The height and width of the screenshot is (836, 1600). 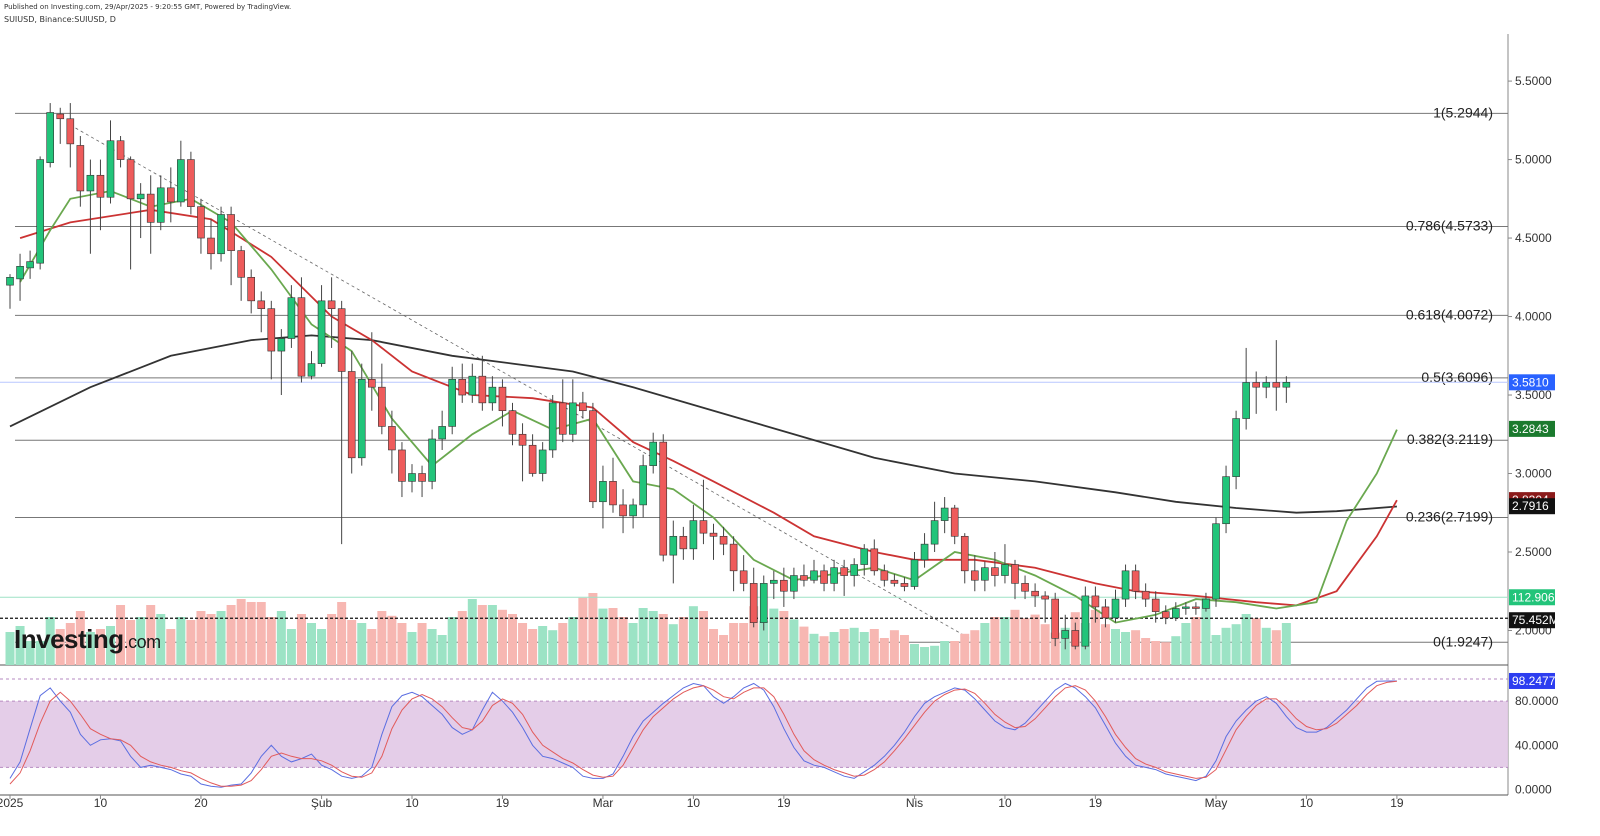 I want to click on time-tick-label: 2025, so click(x=12, y=803).